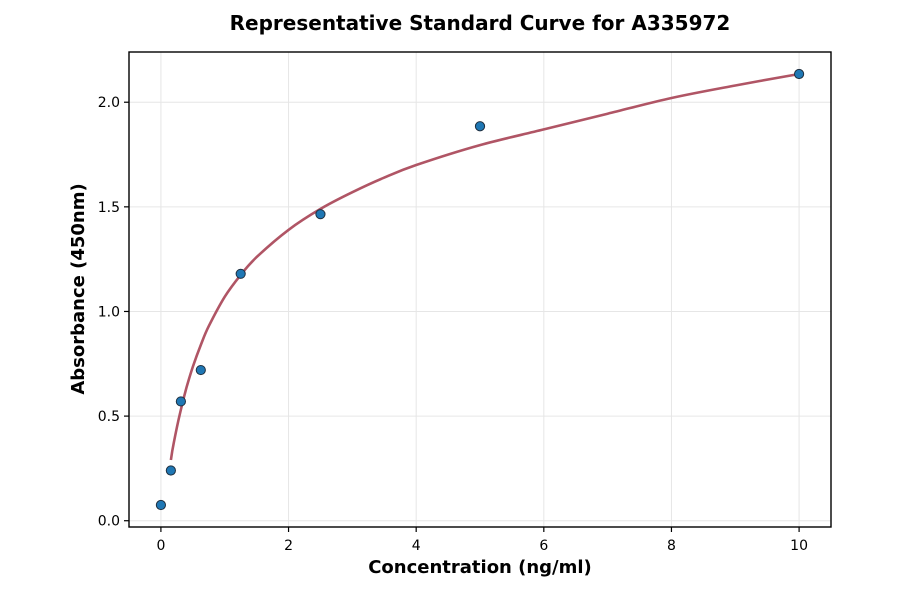 This screenshot has width=900, height=594. Describe the element at coordinates (480, 567) in the screenshot. I see `x-axis-label: Concentration (ng/ml)` at that location.